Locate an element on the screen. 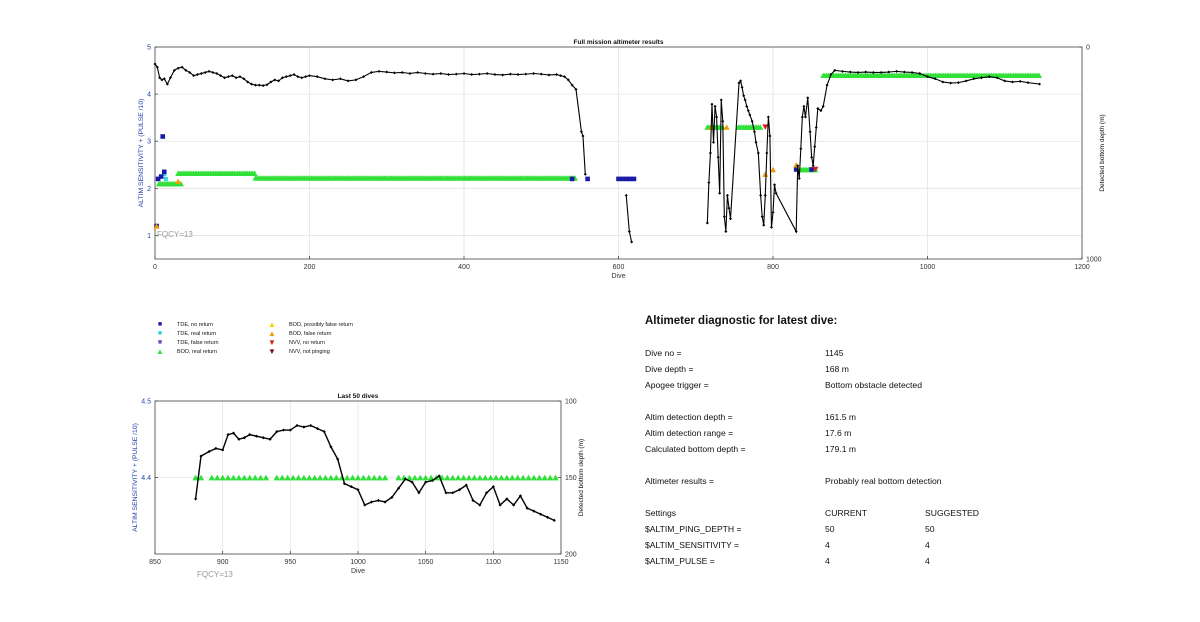 The width and height of the screenshot is (1200, 622). diag-label: Altim detection range = is located at coordinates (689, 433).